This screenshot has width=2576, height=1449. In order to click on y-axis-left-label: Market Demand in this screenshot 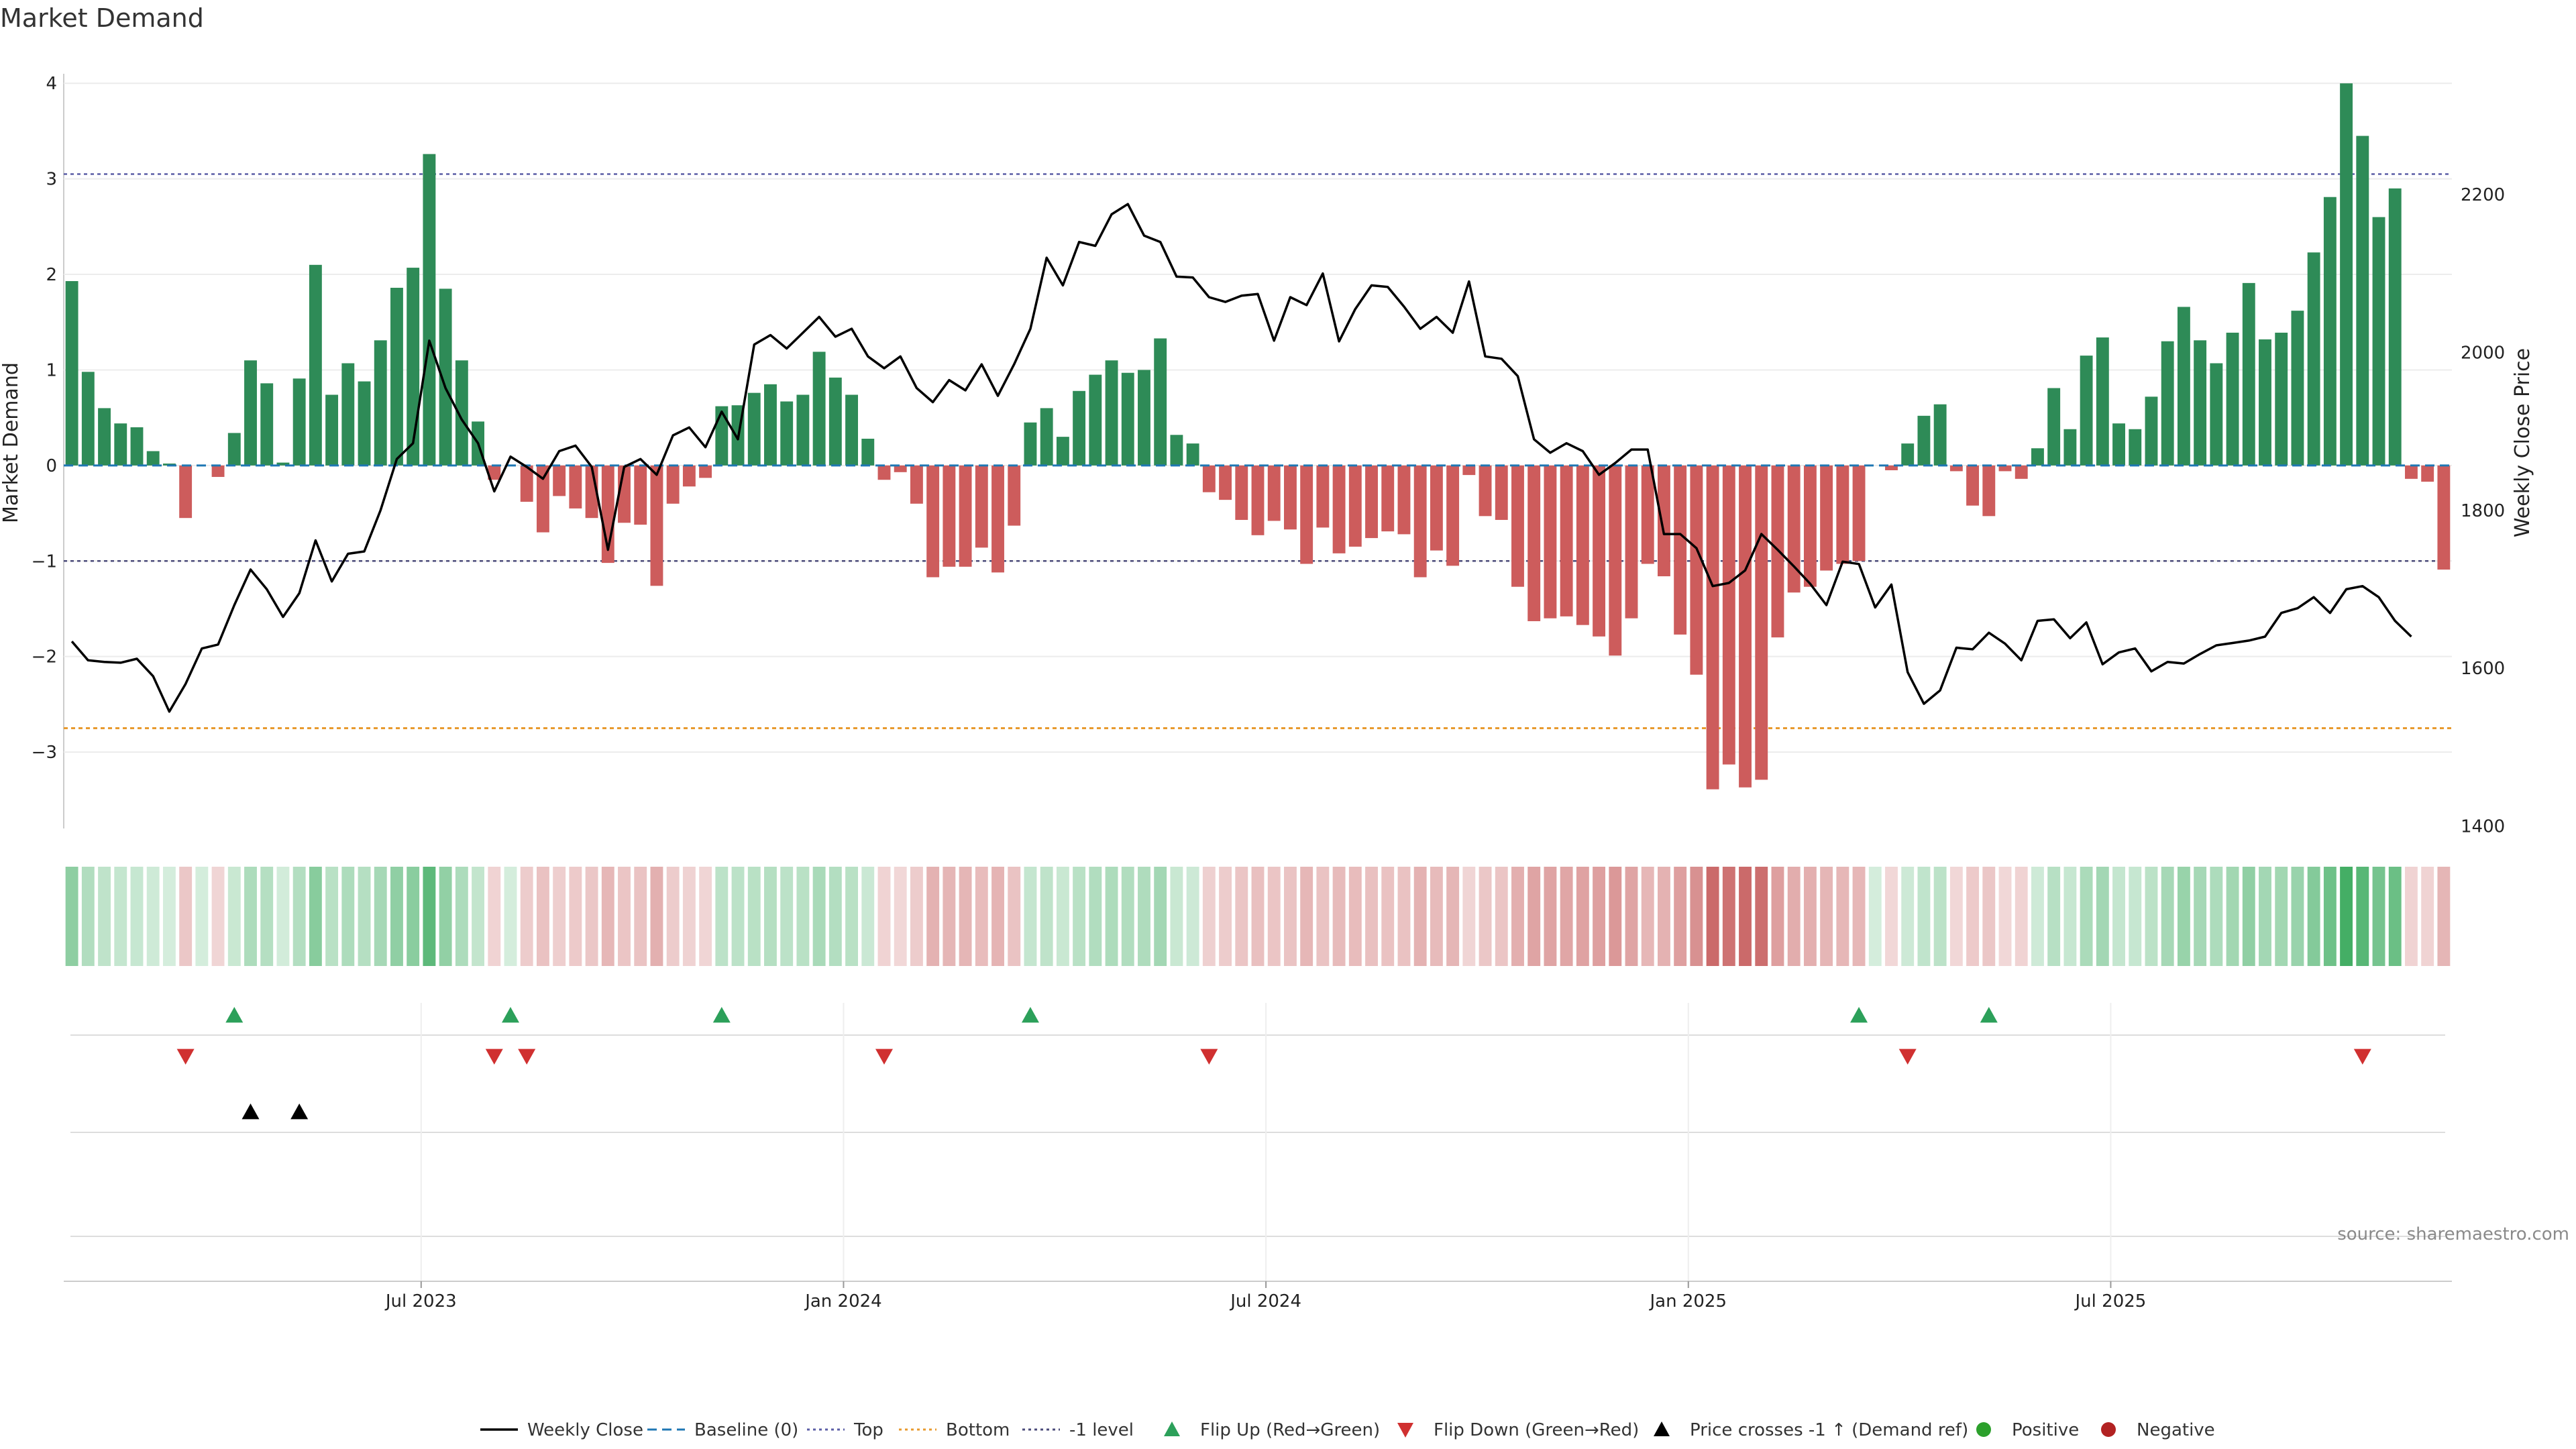, I will do `click(11, 442)`.